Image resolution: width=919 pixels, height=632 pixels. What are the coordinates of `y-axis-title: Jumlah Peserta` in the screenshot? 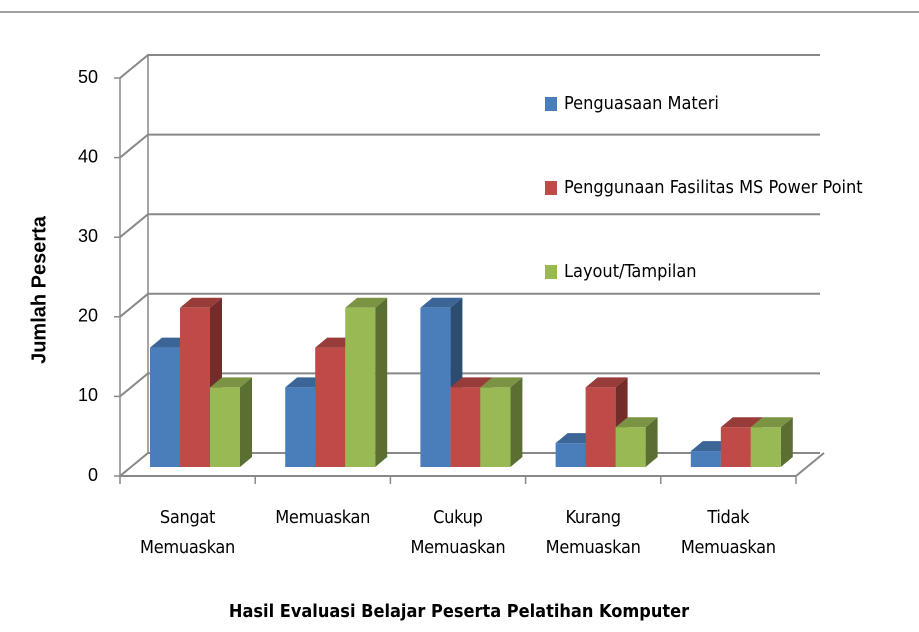 It's located at (39, 289).